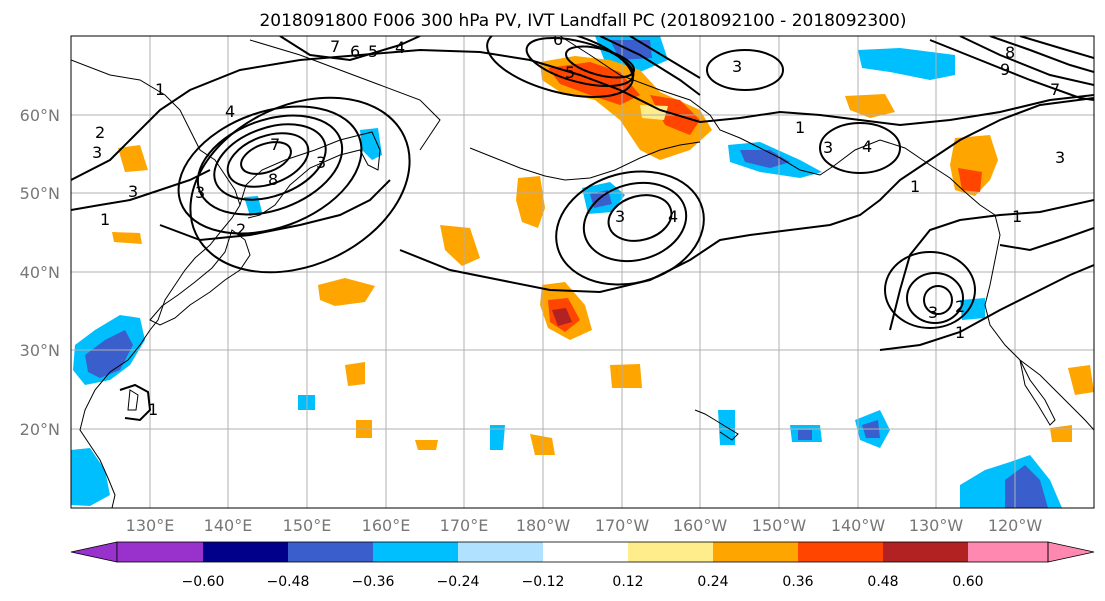 This screenshot has height=601, width=1105. What do you see at coordinates (288, 582) in the screenshot?
I see `colorbar-tick-label: −0.48` at bounding box center [288, 582].